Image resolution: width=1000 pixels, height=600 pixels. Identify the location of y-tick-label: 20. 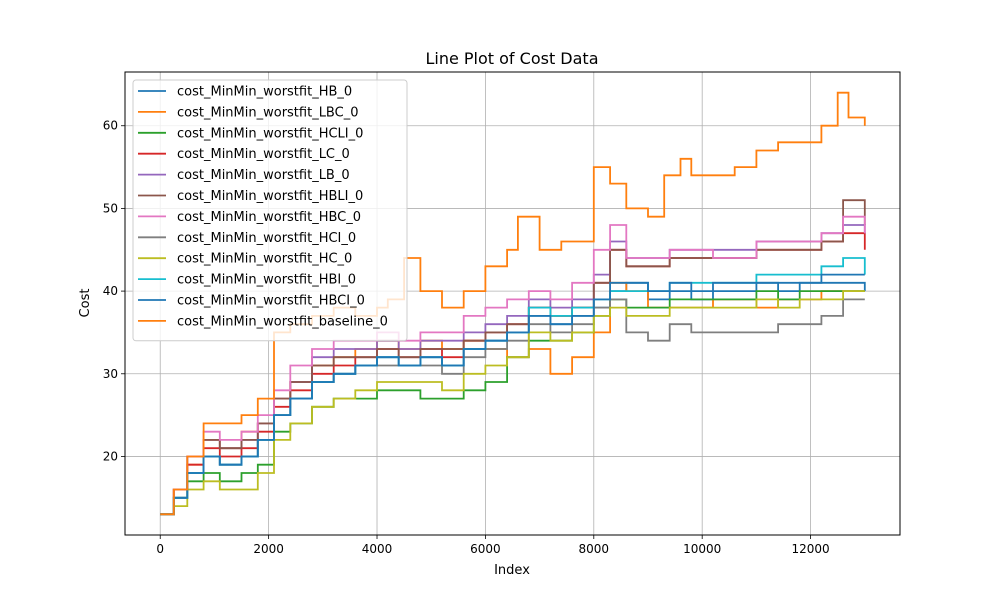
(110, 456).